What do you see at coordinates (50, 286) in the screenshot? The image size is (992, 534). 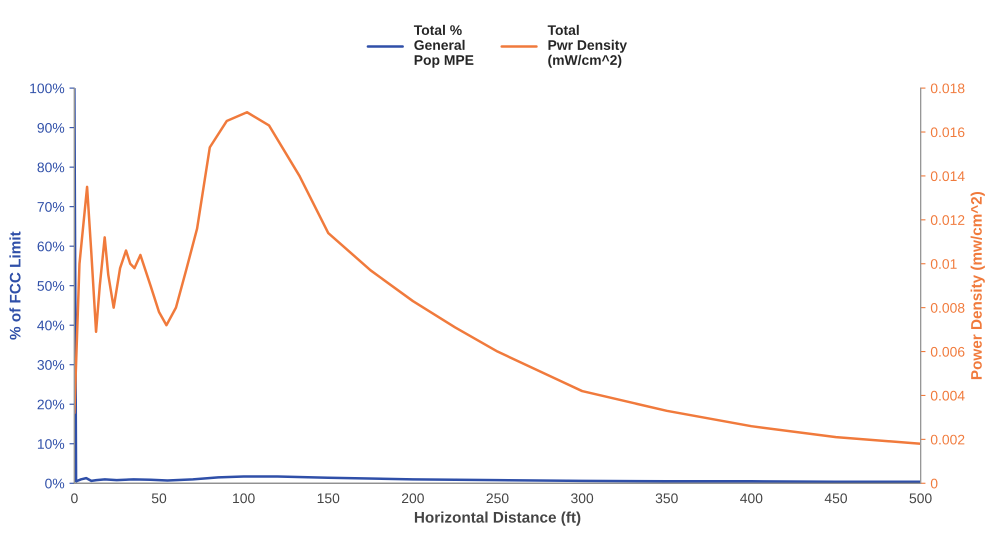 I see `y-tick-label: 50%` at bounding box center [50, 286].